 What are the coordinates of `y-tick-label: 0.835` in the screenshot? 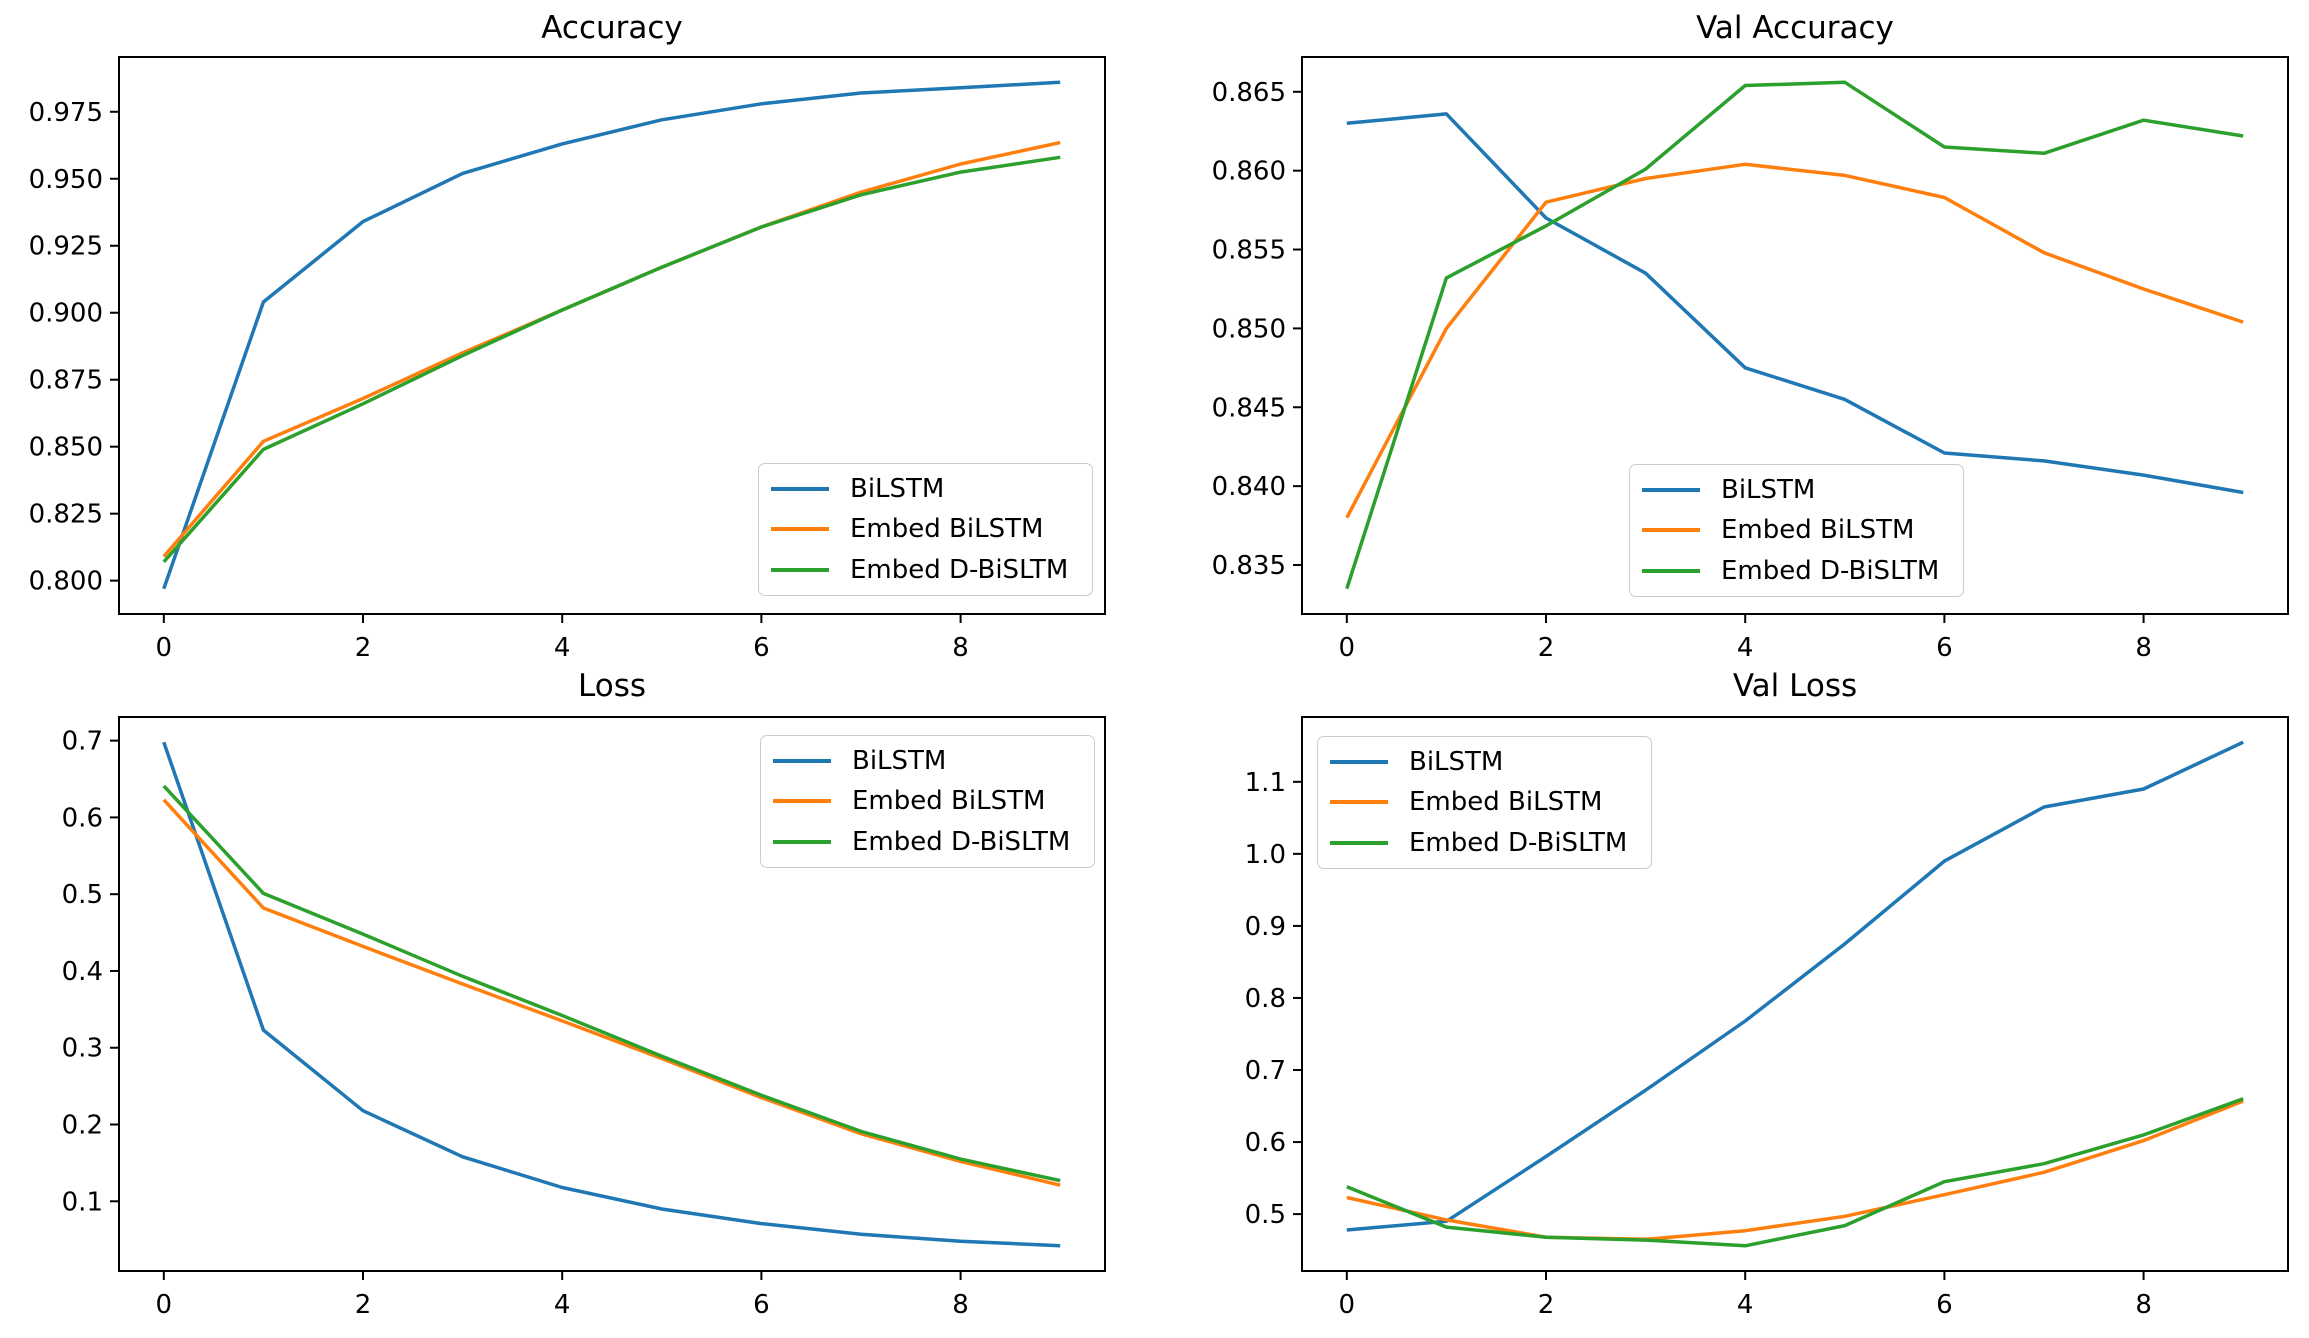 It's located at (1249, 566).